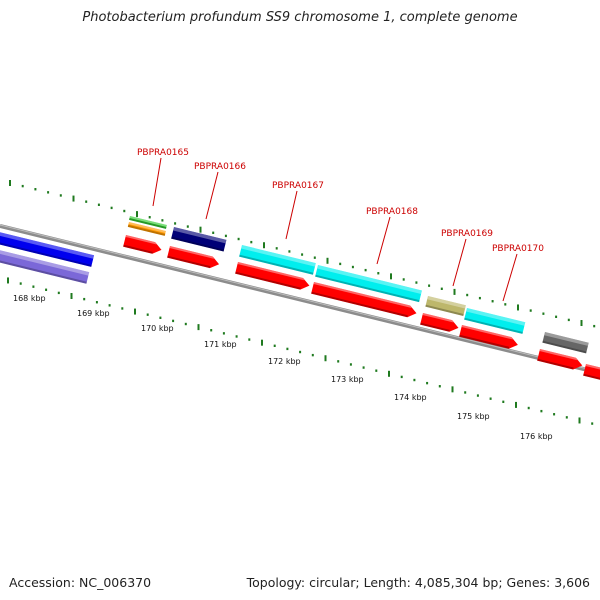 The height and width of the screenshot is (600, 600). Describe the element at coordinates (392, 212) in the screenshot. I see `gene-label: PBPRA0168` at that location.